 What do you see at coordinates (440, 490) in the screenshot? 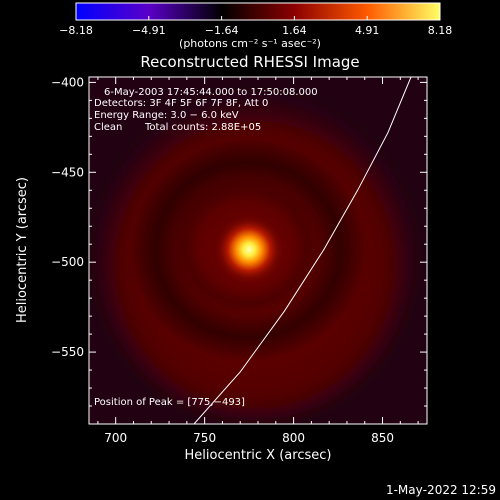
I see `timestamp: 1‑May‑2022 12:59` at bounding box center [440, 490].